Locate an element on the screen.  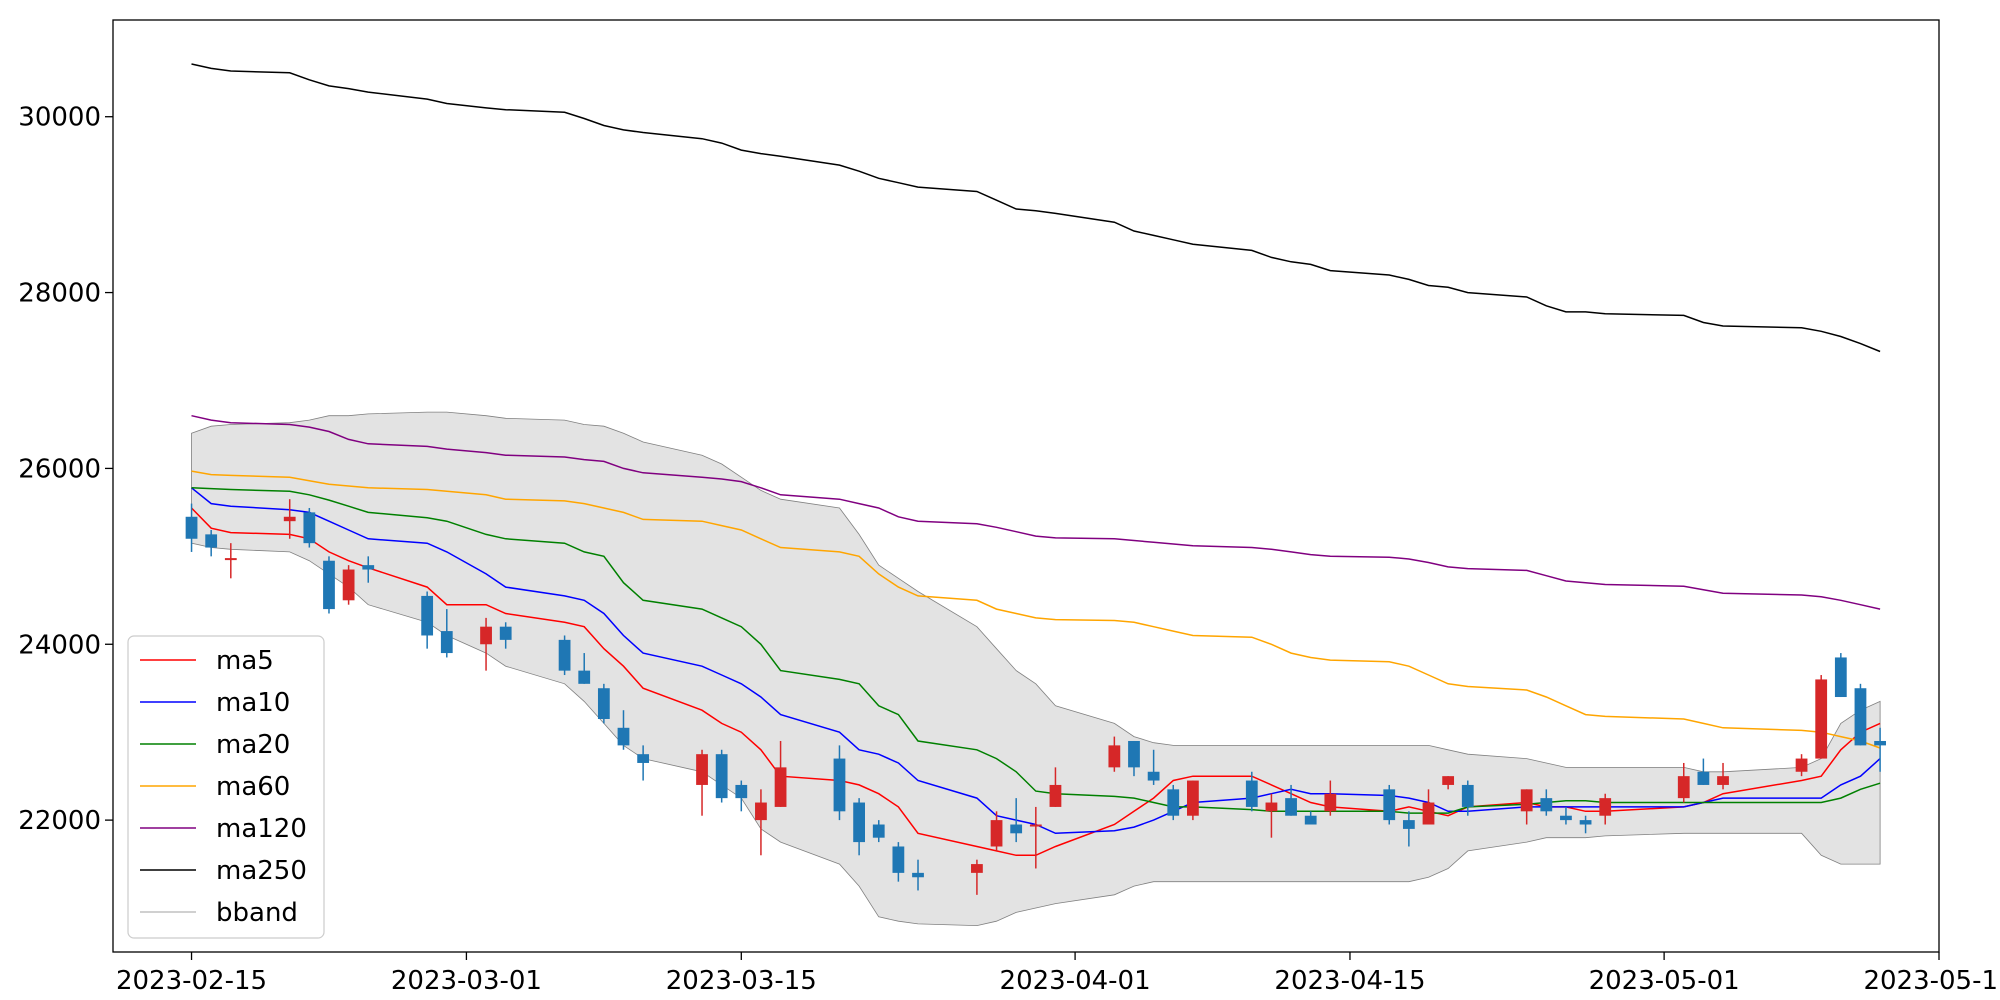
legend-label: ma5 is located at coordinates (245, 661).